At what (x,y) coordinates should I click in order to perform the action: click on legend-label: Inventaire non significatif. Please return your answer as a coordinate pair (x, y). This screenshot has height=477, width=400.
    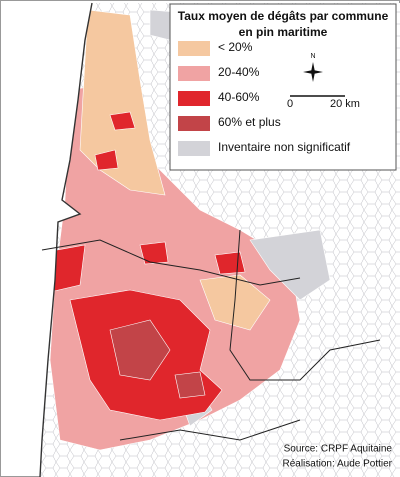
    Looking at the image, I should click on (284, 147).